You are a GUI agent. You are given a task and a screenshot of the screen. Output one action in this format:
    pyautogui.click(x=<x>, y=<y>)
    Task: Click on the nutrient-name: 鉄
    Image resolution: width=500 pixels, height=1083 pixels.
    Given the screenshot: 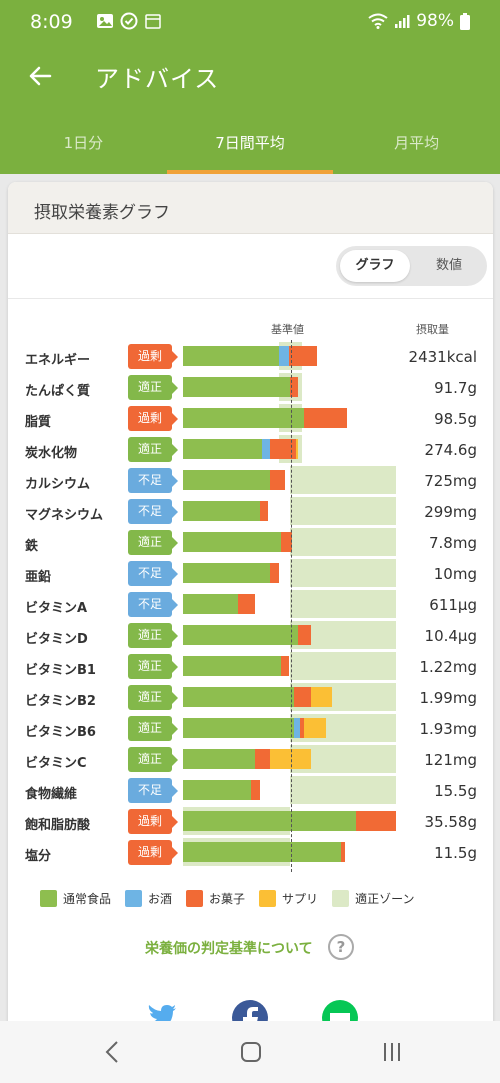 What is the action you would take?
    pyautogui.click(x=32, y=546)
    